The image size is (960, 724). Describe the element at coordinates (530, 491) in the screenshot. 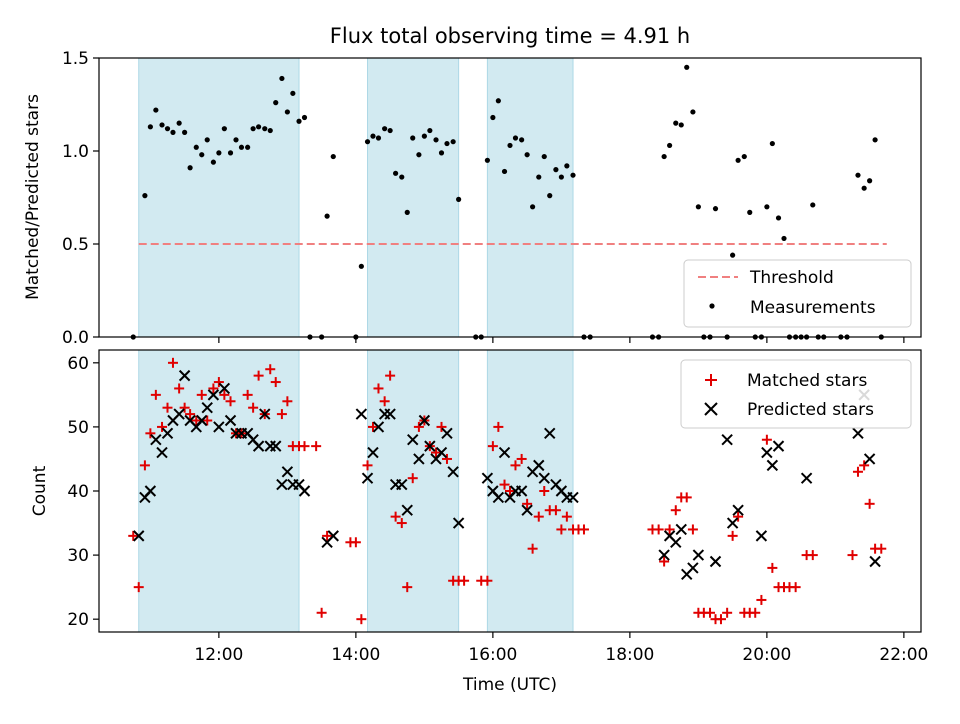

I see `observing-interval-shade` at that location.